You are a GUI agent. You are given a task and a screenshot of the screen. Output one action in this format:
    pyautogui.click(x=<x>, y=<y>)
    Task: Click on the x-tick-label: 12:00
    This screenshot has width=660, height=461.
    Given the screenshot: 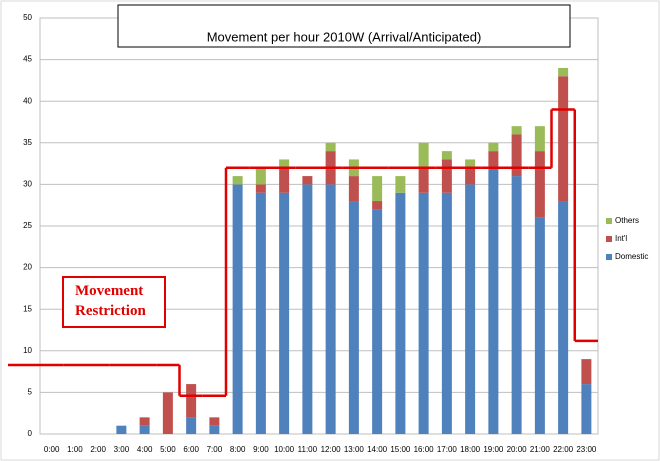 What is the action you would take?
    pyautogui.click(x=331, y=449)
    